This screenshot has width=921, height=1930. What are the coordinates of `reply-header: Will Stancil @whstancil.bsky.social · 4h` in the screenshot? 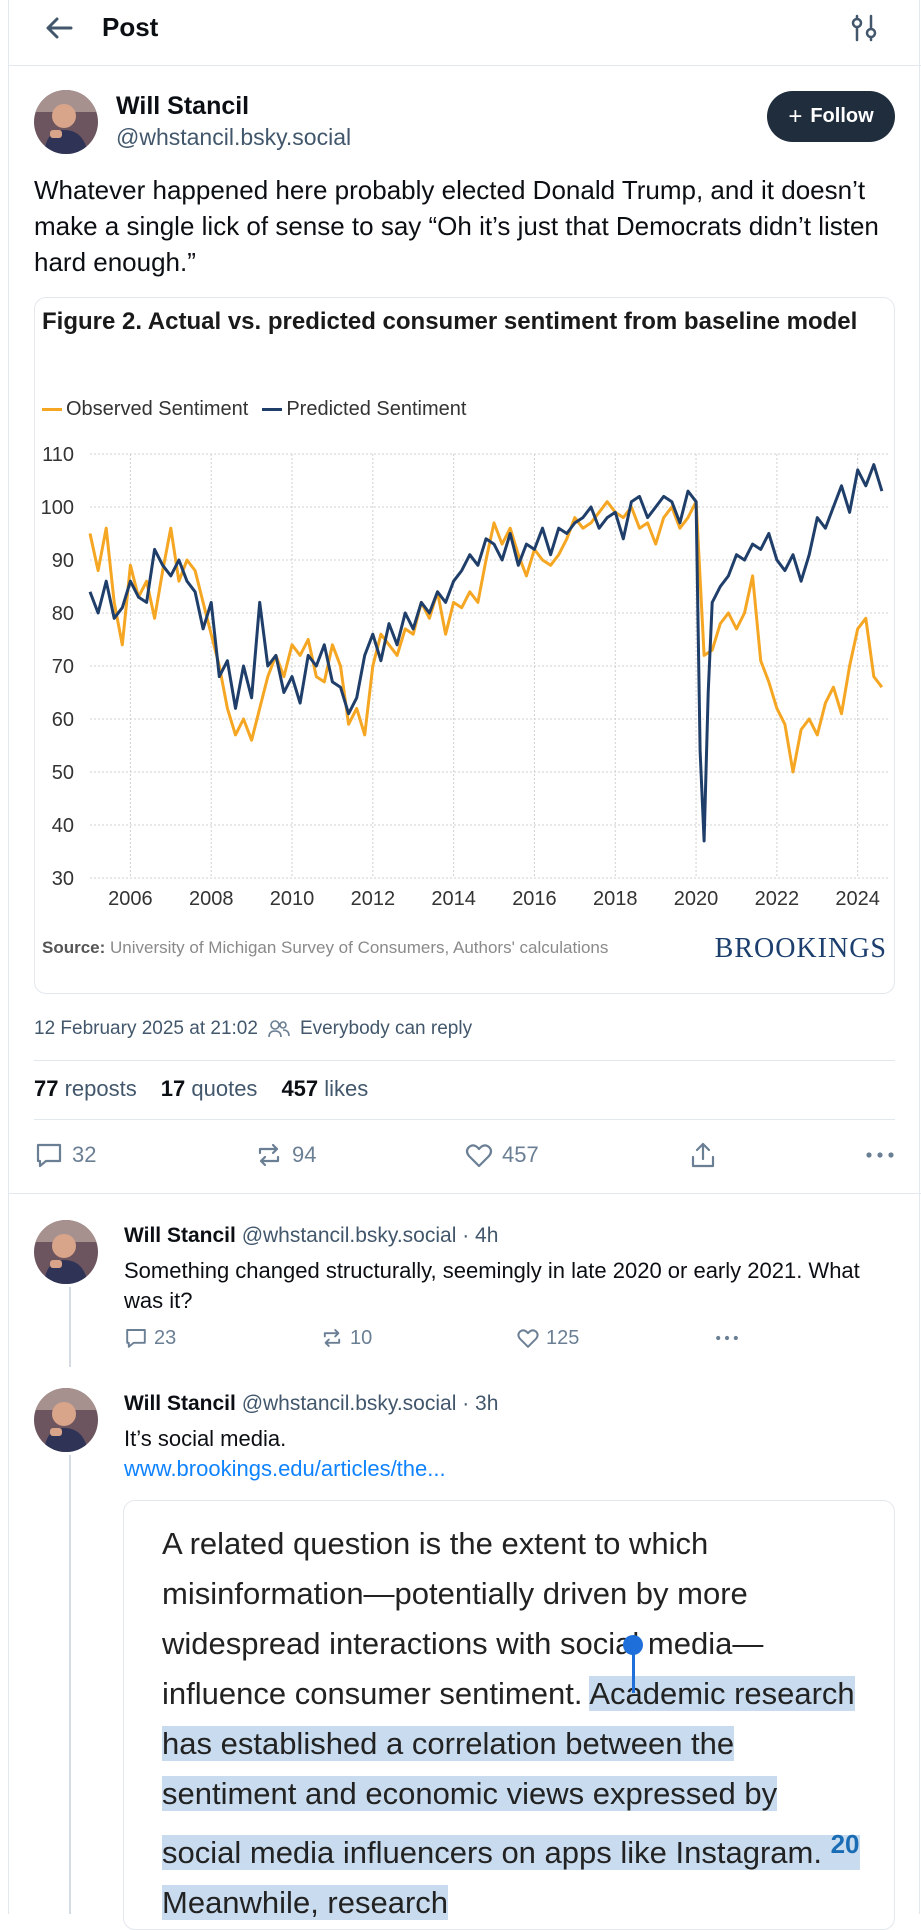 It's located at (311, 1236).